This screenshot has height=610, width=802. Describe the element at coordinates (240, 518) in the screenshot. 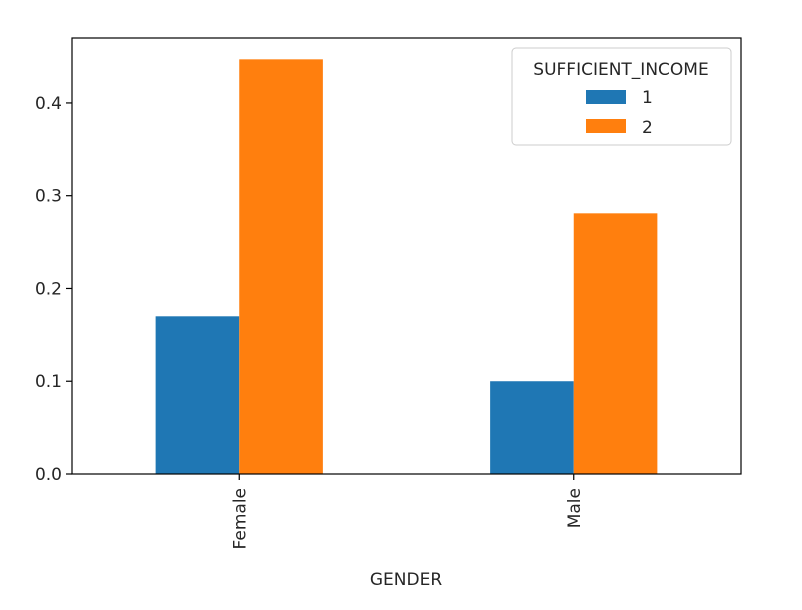

I see `x-tick-label: Female` at that location.